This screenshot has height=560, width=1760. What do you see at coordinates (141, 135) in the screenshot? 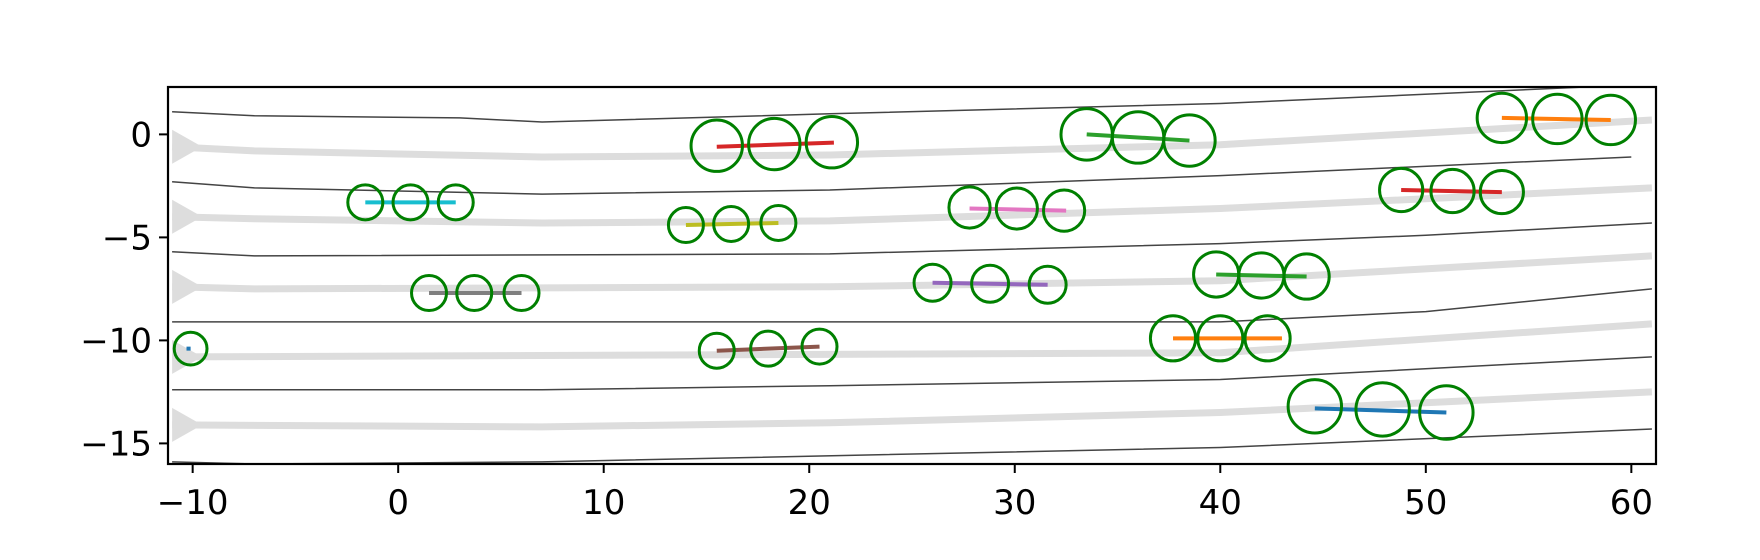
I see `y-tick-label: 0` at bounding box center [141, 135].